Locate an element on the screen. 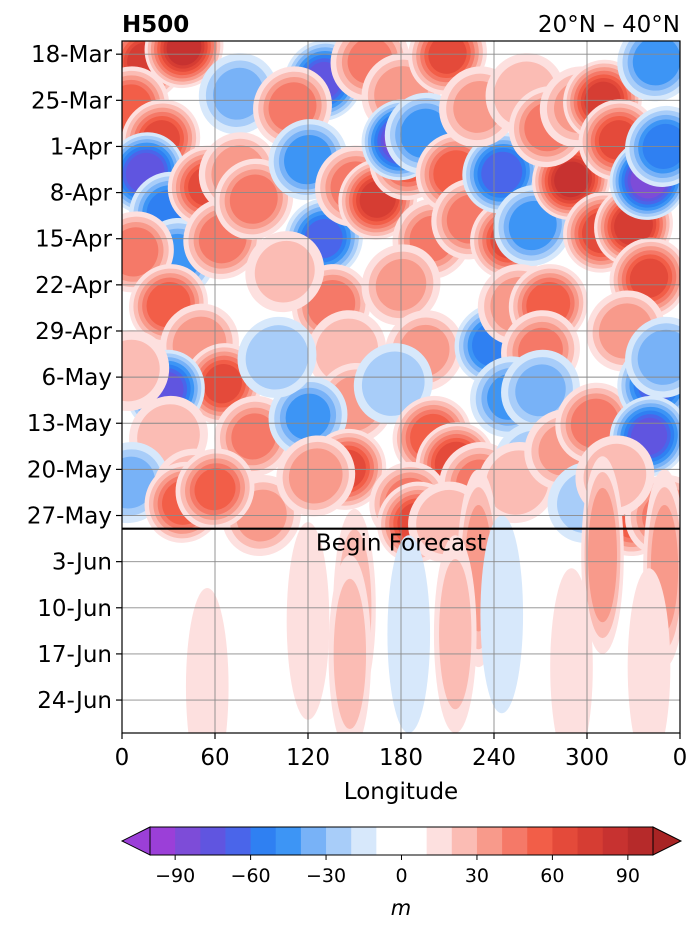 This screenshot has height=931, width=700. x-tick-label: 240 is located at coordinates (494, 758).